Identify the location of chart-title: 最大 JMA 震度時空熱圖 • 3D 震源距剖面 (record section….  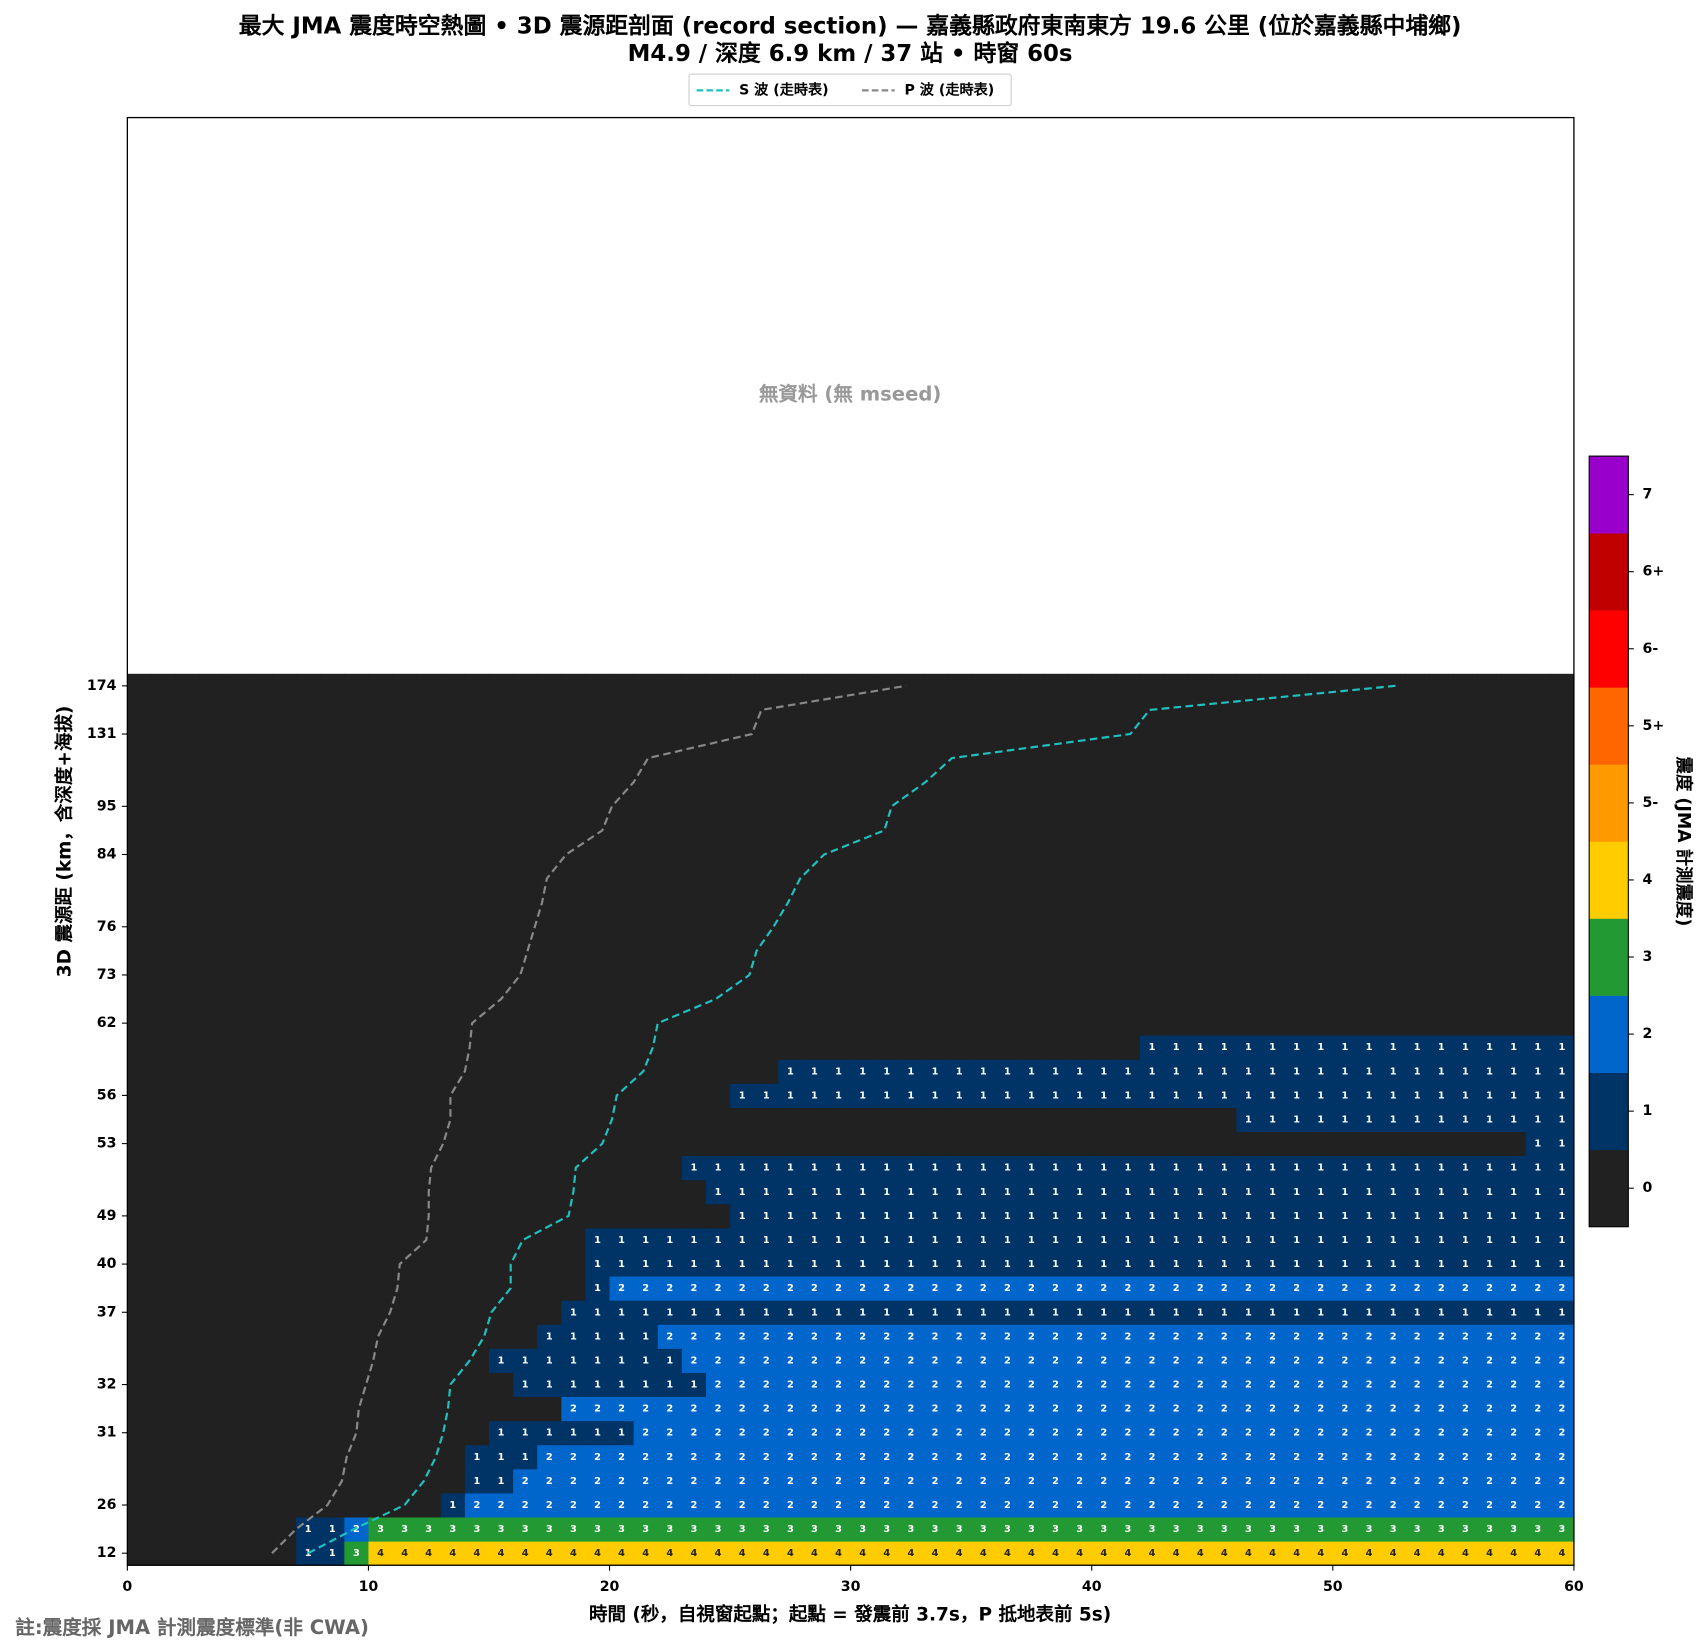
(850, 26).